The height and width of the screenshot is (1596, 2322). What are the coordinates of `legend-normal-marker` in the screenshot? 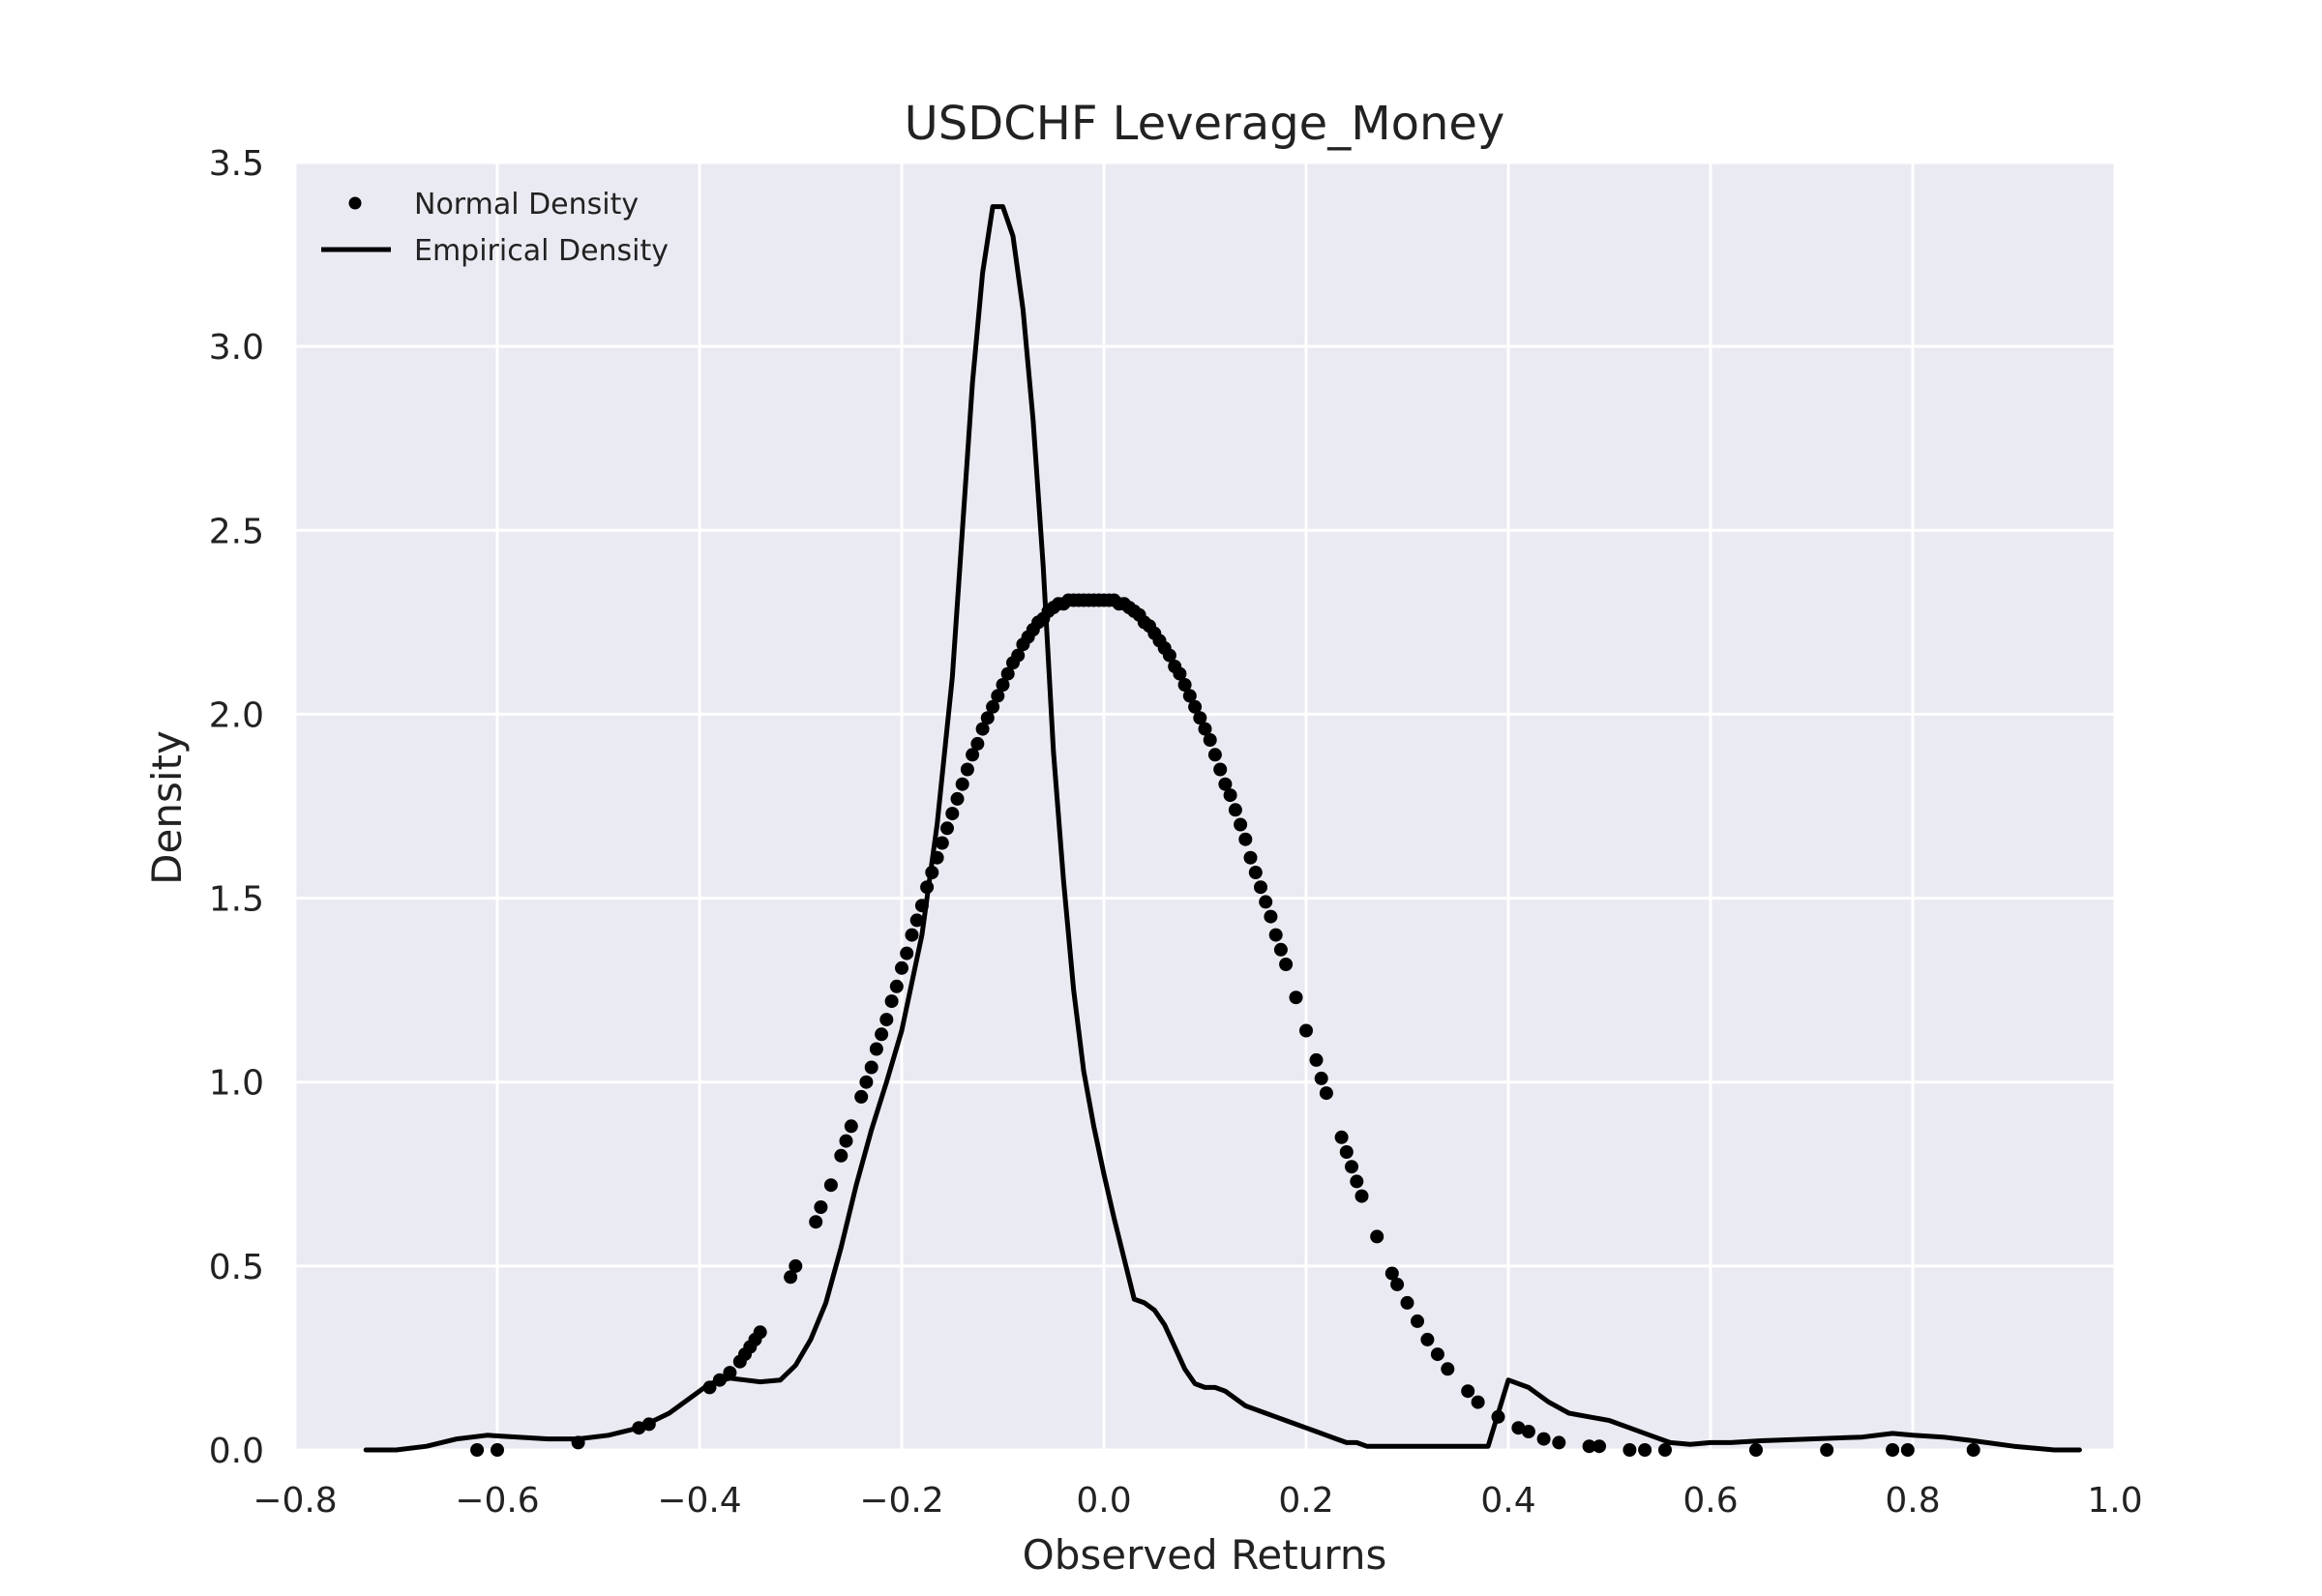 It's located at (355, 203).